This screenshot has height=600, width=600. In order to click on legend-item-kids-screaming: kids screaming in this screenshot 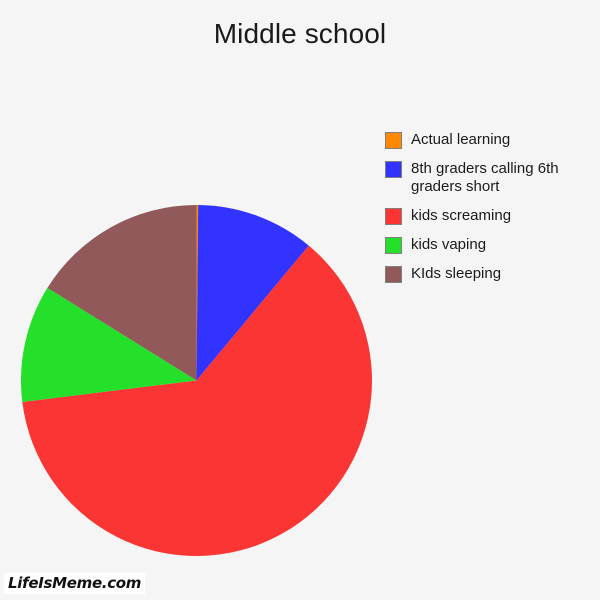, I will do `click(487, 216)`.